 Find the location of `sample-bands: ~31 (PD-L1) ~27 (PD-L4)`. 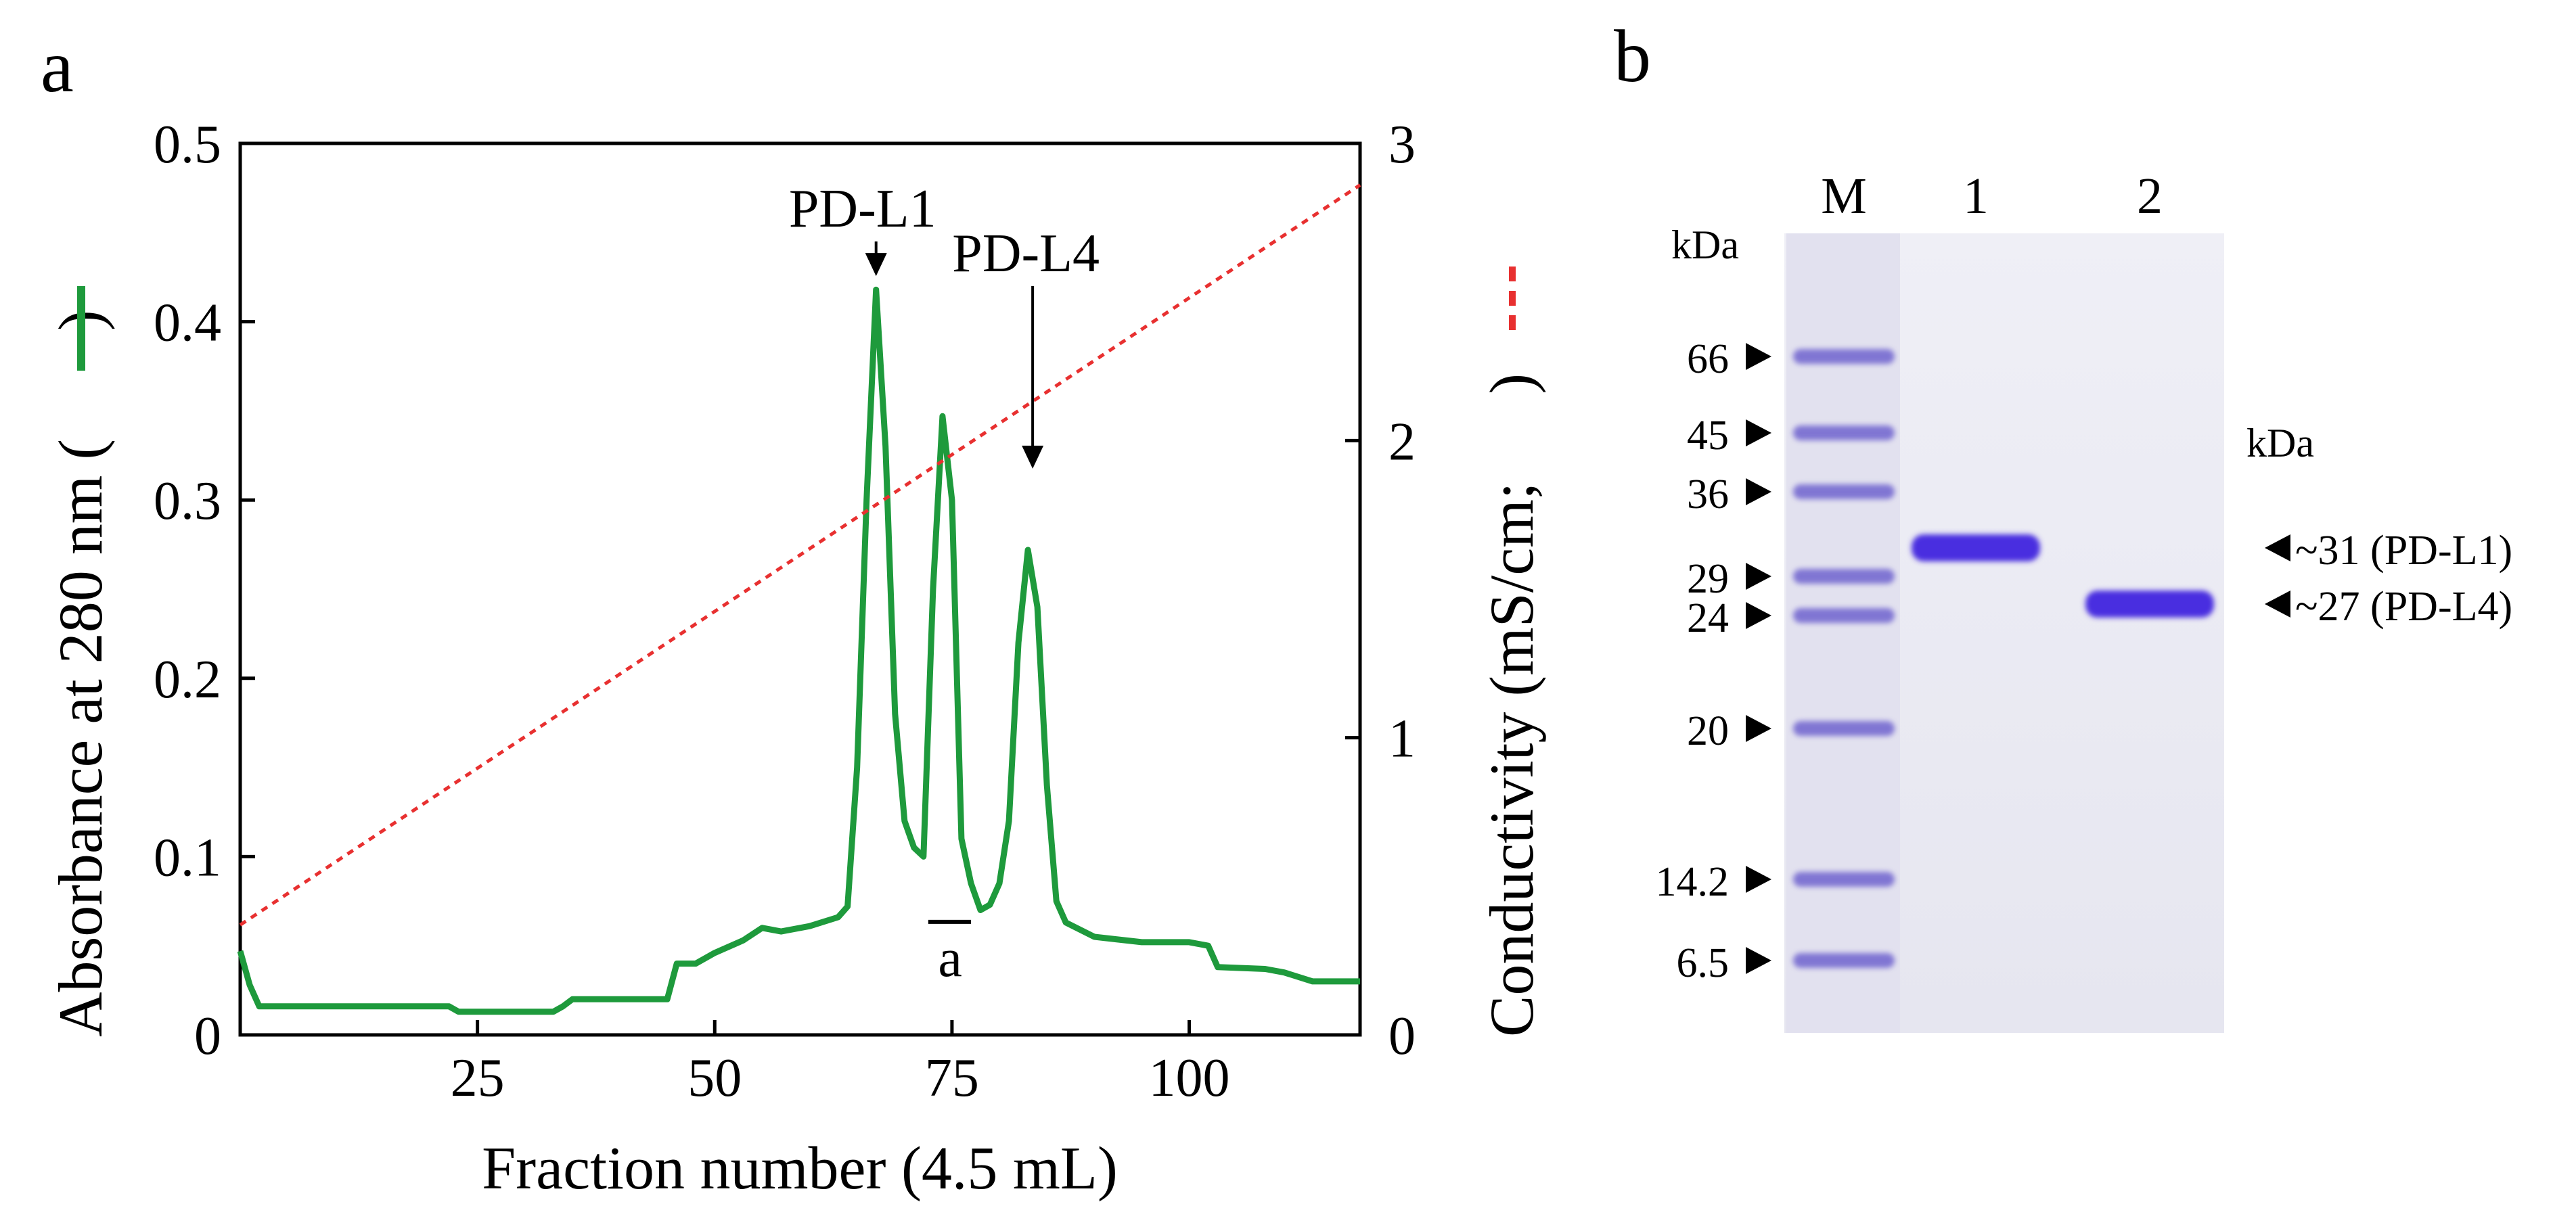

sample-bands: ~31 (PD-L1) ~27 (PD-L4) is located at coordinates (2212, 579).